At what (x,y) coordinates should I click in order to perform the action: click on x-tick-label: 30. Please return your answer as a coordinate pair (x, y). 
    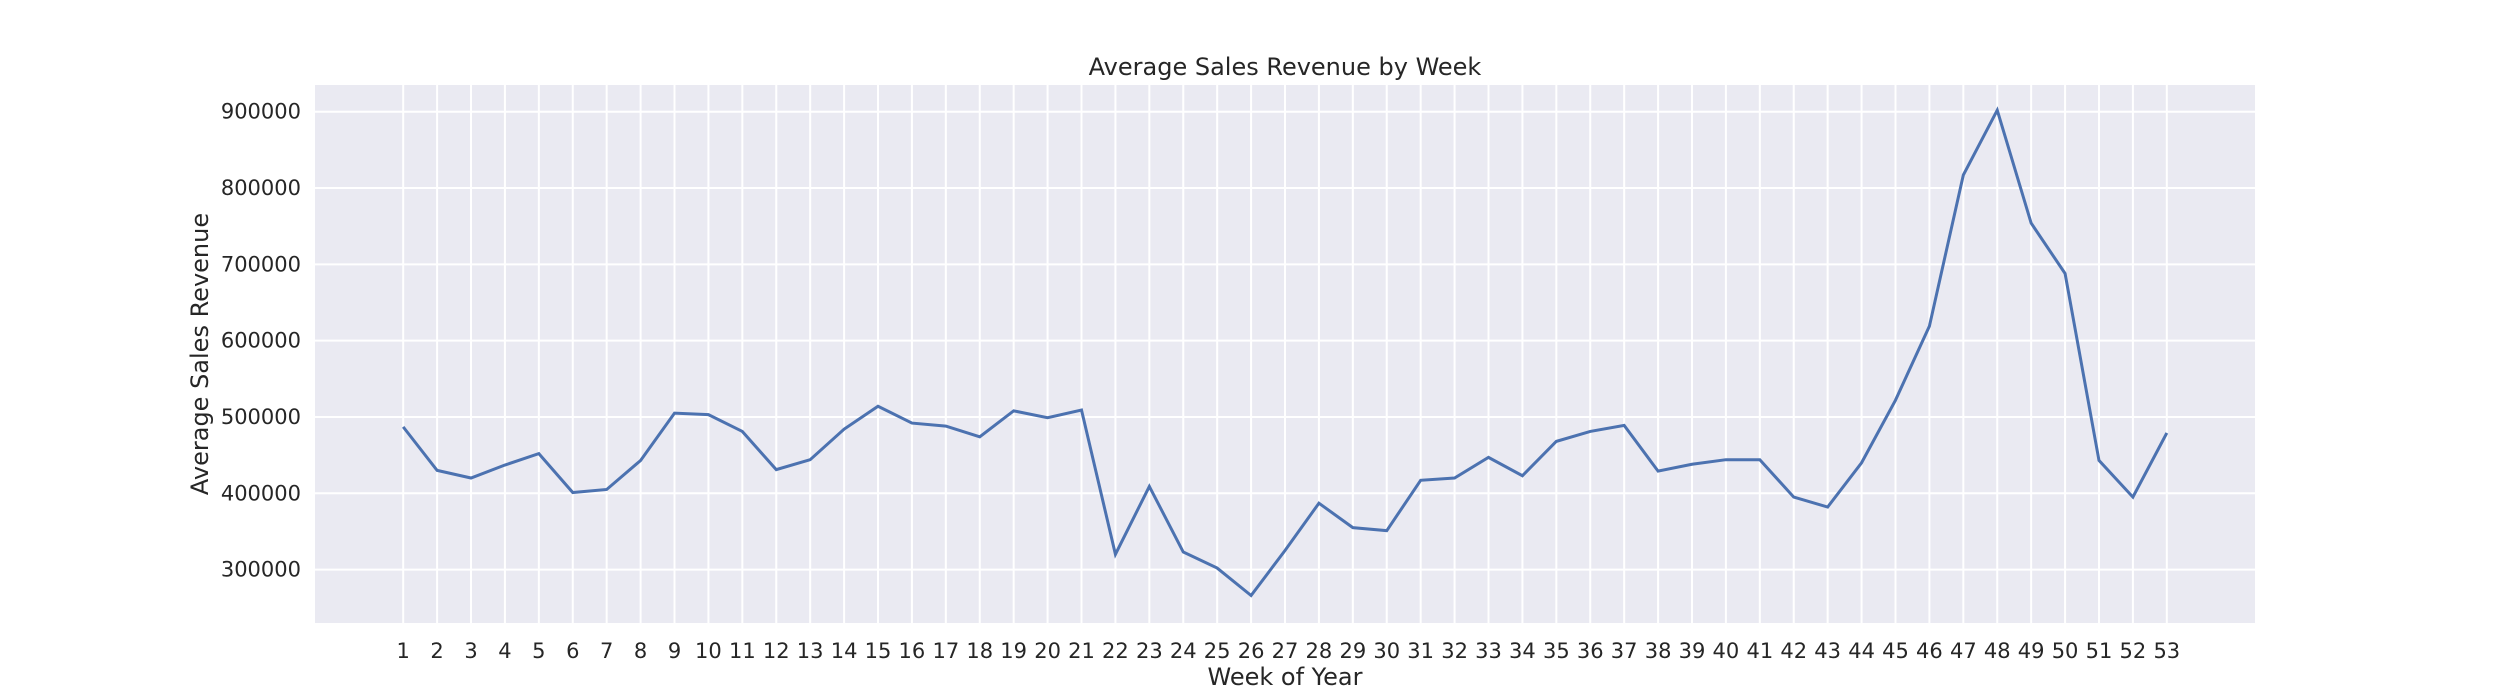
    Looking at the image, I should click on (1386, 651).